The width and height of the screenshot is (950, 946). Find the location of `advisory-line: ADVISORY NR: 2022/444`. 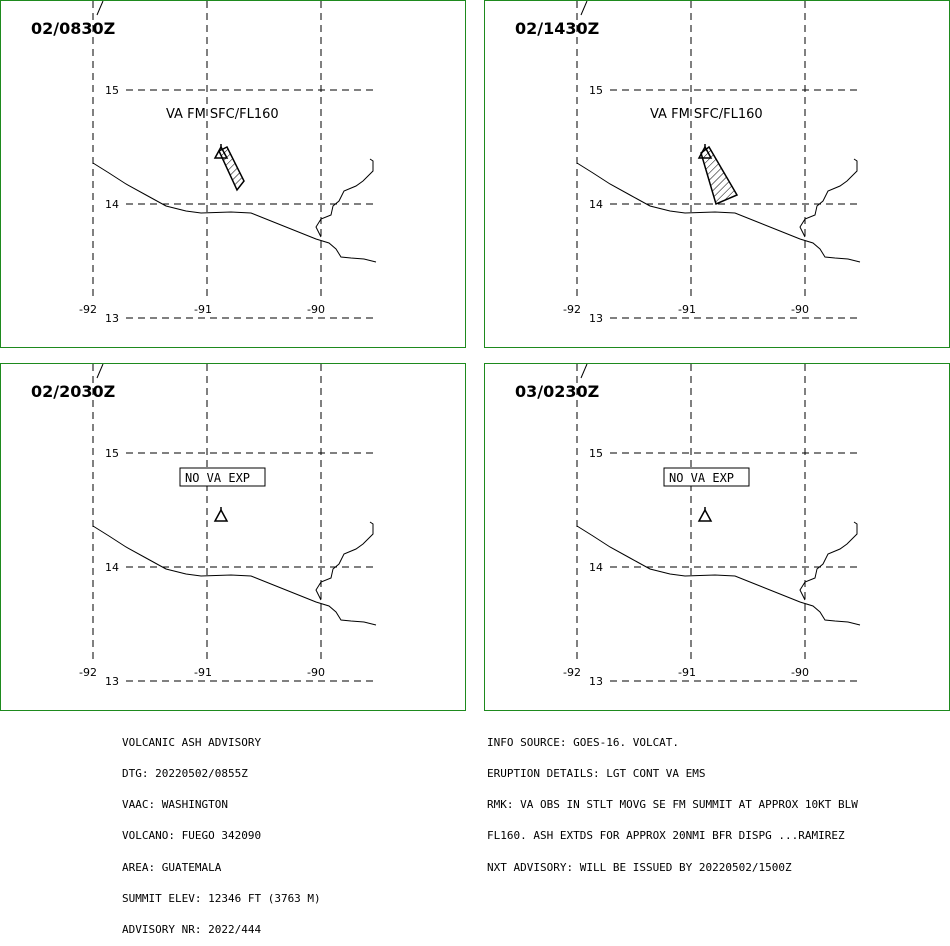

advisory-line: ADVISORY NR: 2022/444 is located at coordinates (192, 930).